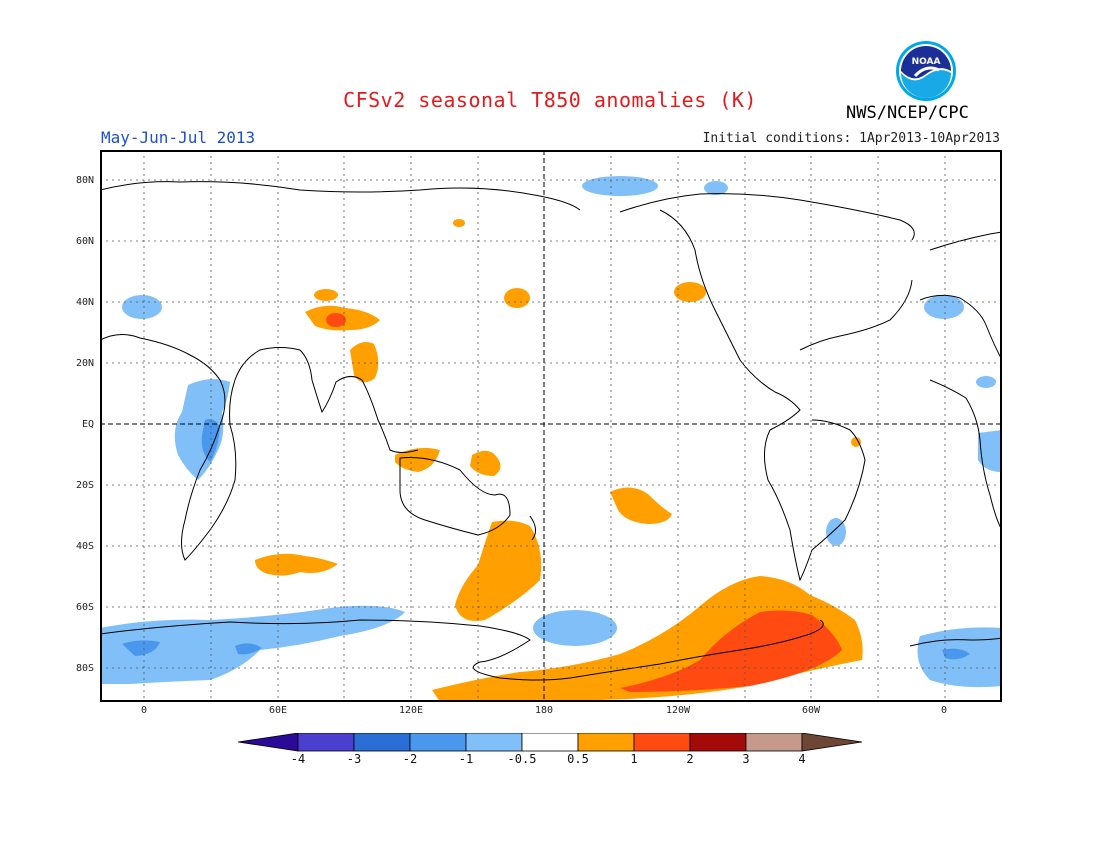 This screenshot has height=850, width=1100. I want to click on colorbar-tick-label: -1, so click(466, 759).